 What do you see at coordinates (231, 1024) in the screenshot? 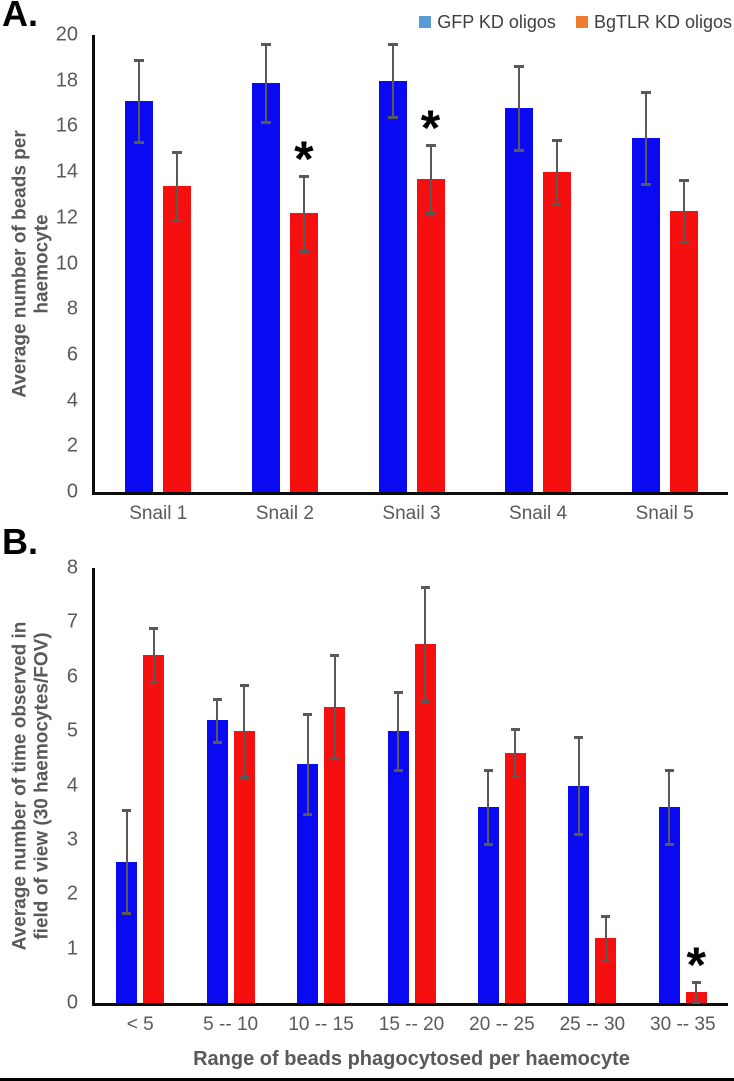
I see `x-tick-label: 5 -- 10` at bounding box center [231, 1024].